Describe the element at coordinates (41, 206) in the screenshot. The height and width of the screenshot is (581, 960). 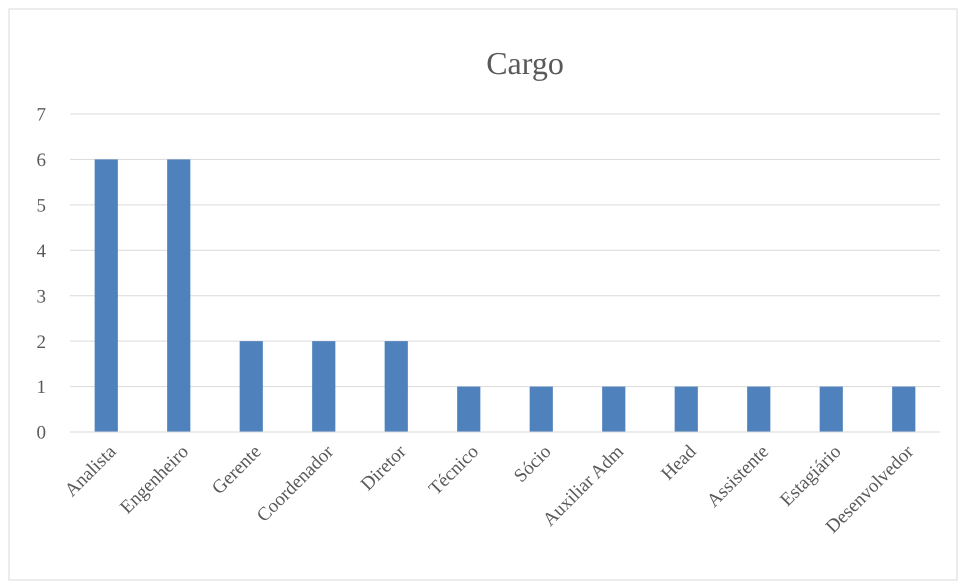
I see `y-tick-label: 5` at that location.